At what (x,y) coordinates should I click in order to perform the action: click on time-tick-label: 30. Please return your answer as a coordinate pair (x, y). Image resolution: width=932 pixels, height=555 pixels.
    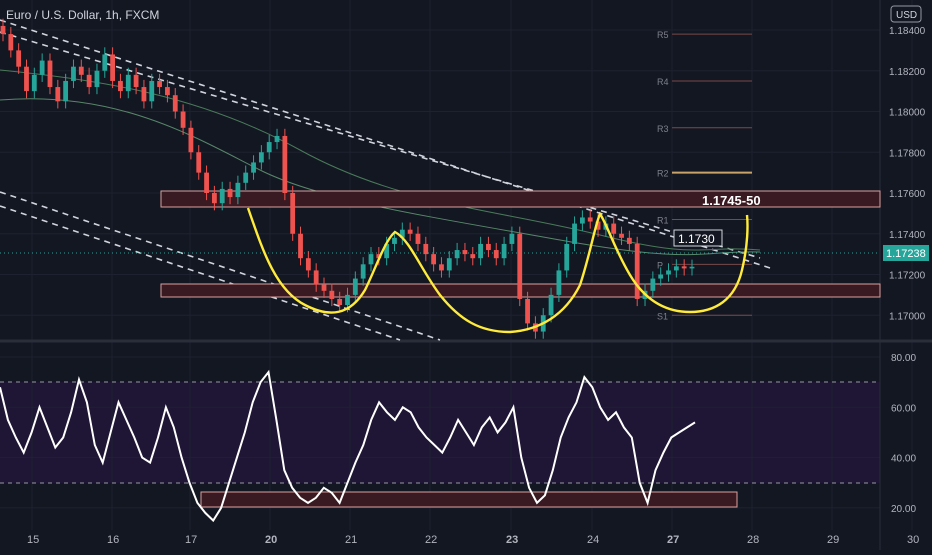
    Looking at the image, I should click on (913, 540).